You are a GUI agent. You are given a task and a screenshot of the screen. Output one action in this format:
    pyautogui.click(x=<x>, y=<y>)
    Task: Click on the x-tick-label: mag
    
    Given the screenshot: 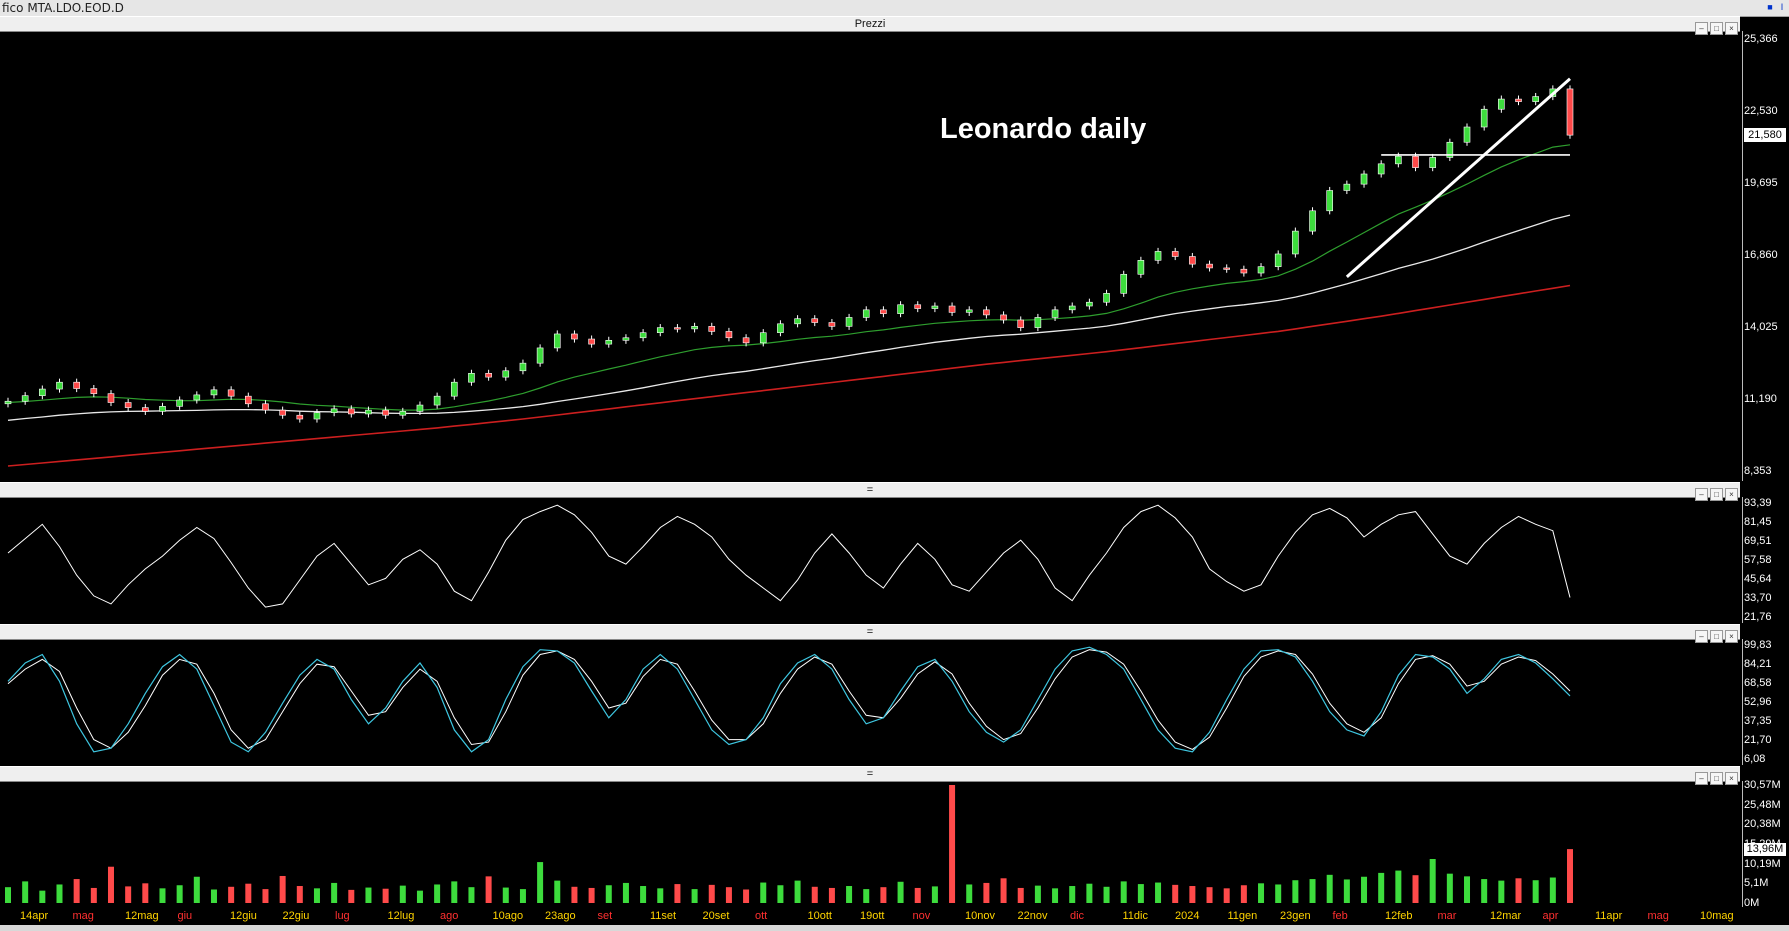 What is the action you would take?
    pyautogui.click(x=83, y=916)
    